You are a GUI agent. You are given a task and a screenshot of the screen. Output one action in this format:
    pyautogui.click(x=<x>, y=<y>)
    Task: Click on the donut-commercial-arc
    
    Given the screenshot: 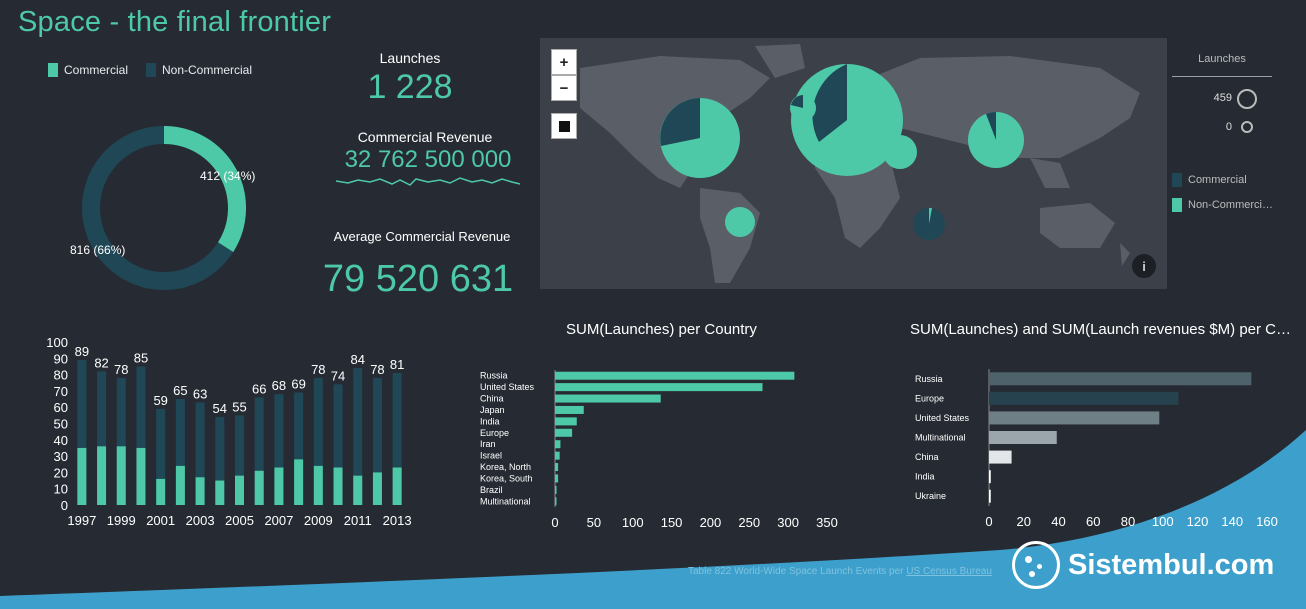 What is the action you would take?
    pyautogui.click(x=204, y=189)
    